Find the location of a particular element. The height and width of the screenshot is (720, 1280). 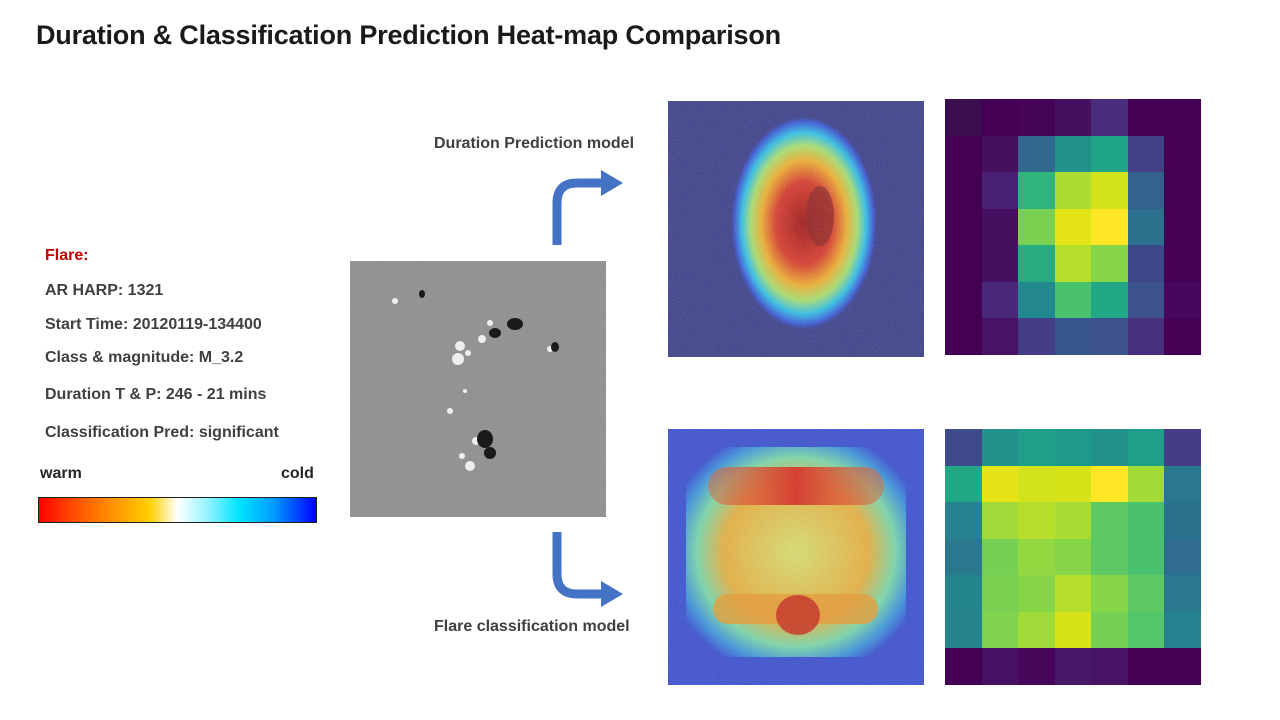

warm-label: warm is located at coordinates (61, 473).